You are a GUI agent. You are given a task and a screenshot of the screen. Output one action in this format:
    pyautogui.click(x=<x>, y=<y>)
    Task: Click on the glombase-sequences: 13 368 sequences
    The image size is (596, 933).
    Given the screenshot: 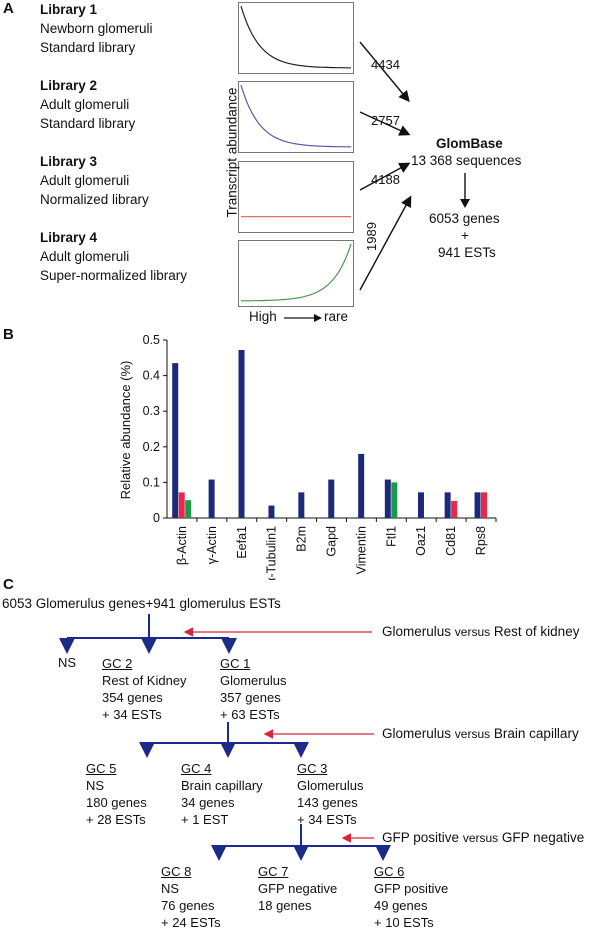 What is the action you would take?
    pyautogui.click(x=466, y=160)
    